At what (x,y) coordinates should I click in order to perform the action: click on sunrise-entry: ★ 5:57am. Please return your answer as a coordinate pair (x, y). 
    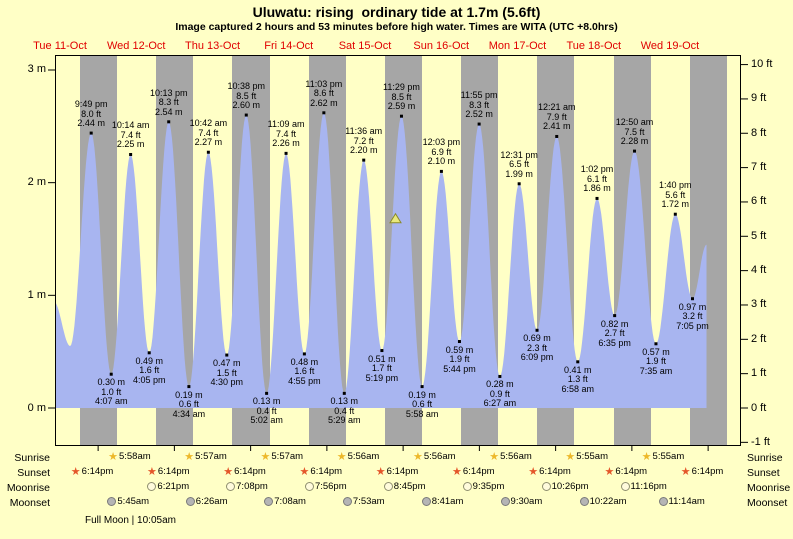
    Looking at the image, I should click on (205, 456).